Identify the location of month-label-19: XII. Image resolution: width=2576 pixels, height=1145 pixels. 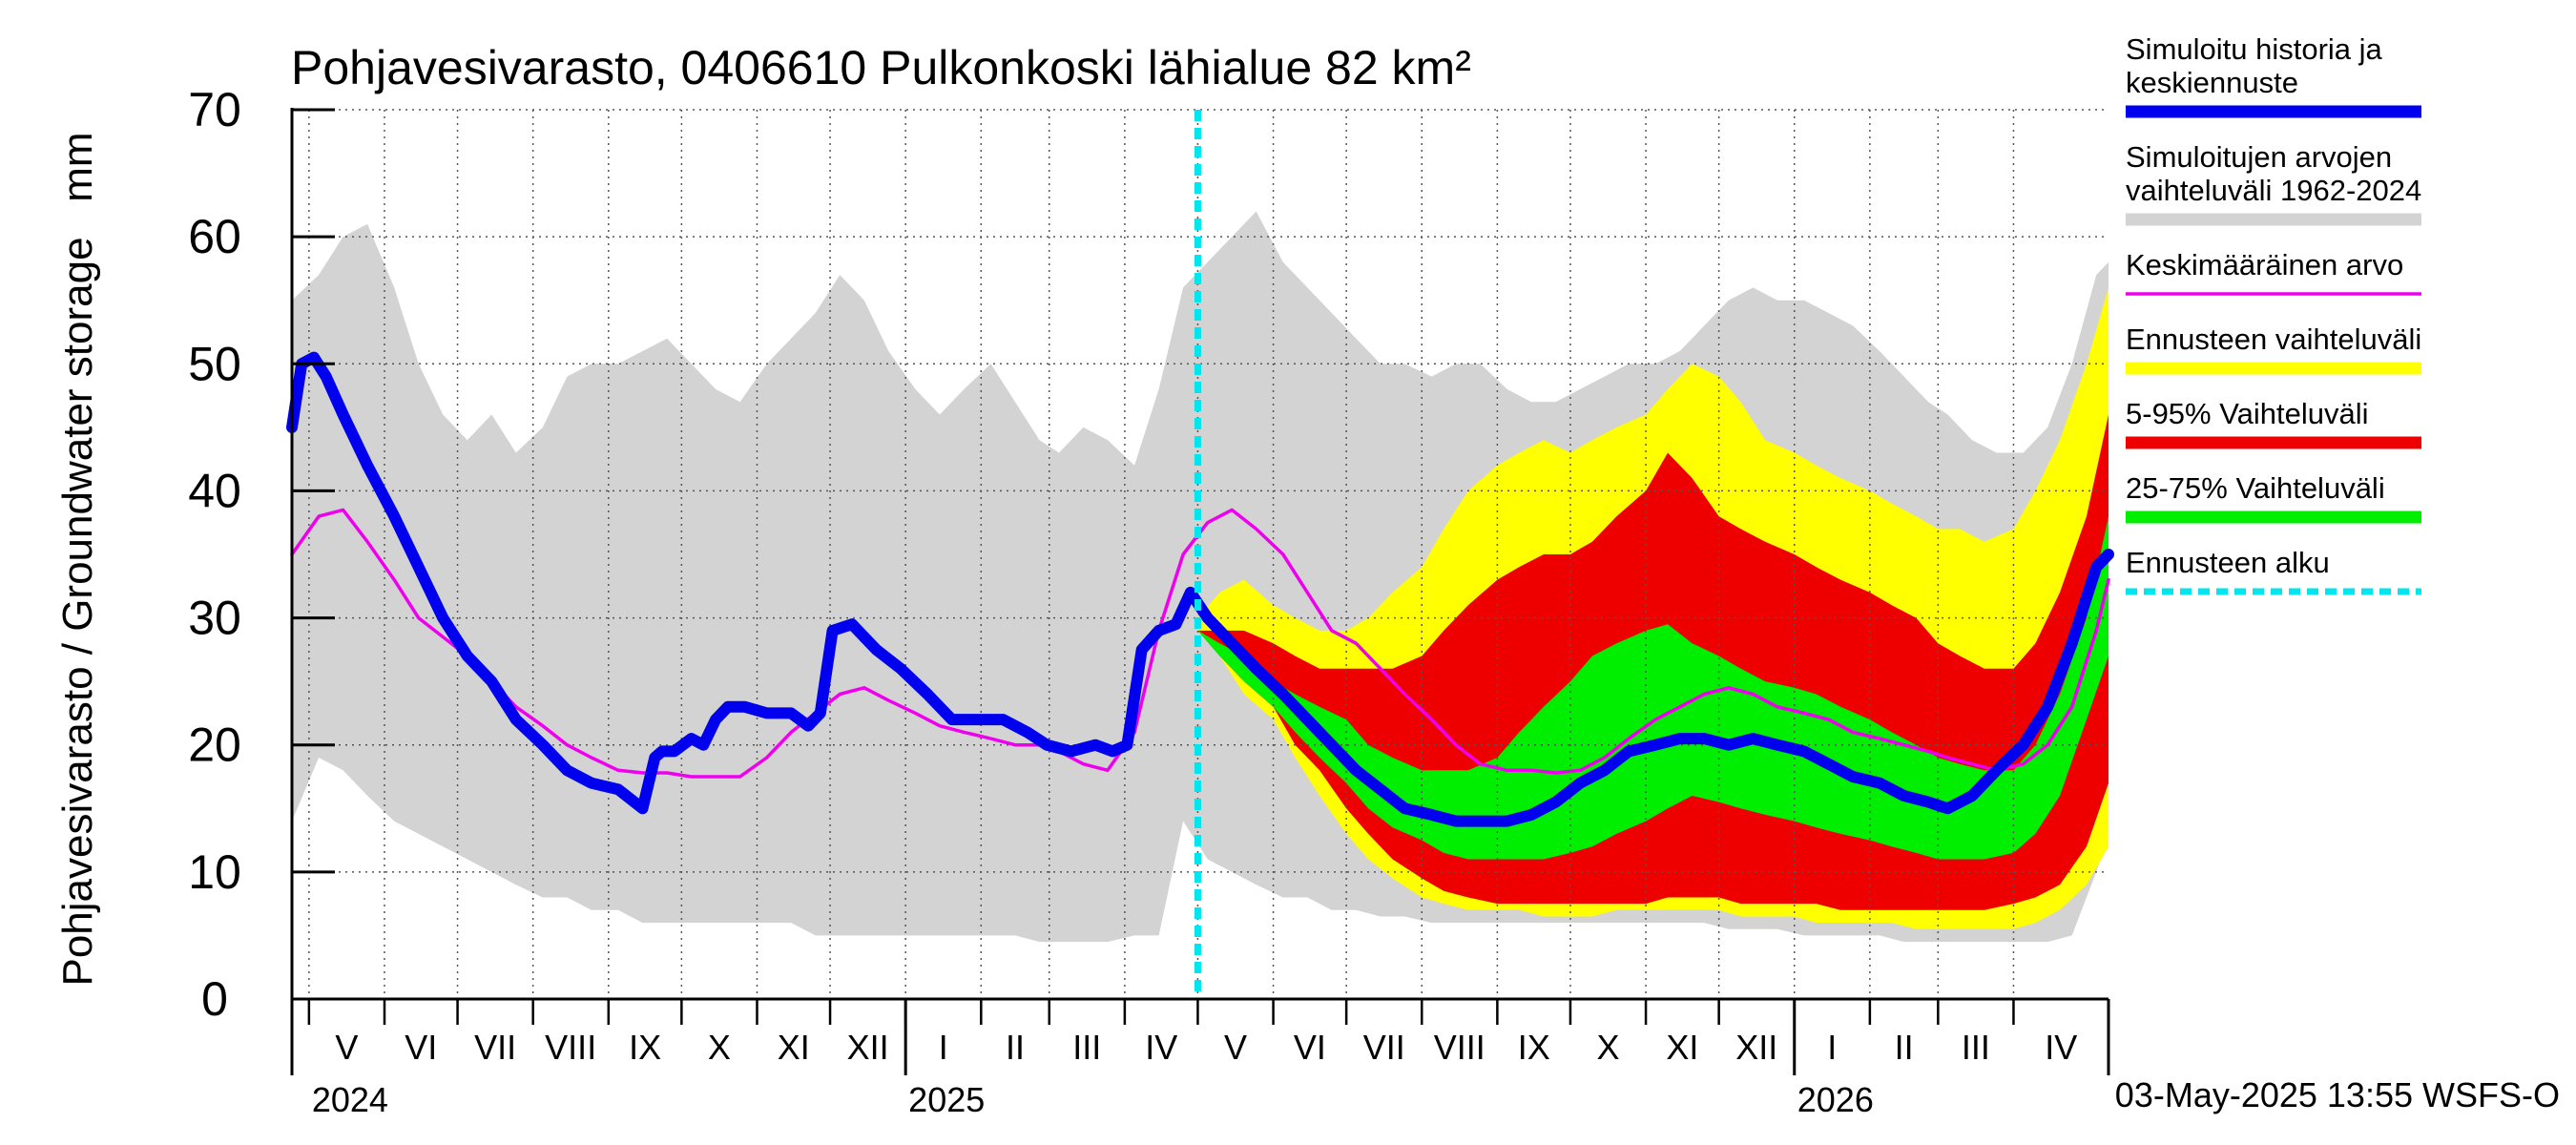
(1756, 1047).